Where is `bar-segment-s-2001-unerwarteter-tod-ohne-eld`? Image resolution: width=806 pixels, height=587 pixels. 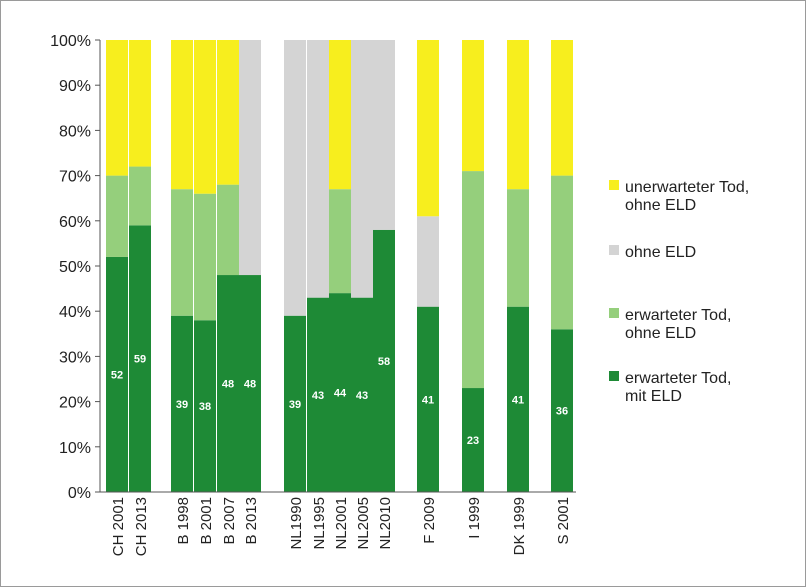 bar-segment-s-2001-unerwarteter-tod-ohne-eld is located at coordinates (562, 108).